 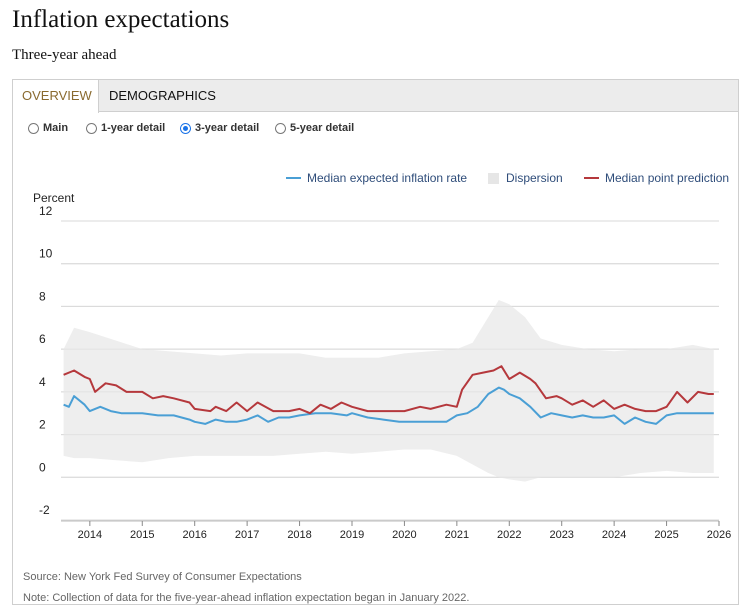 What do you see at coordinates (42, 296) in the screenshot?
I see `y-tick-label: 8` at bounding box center [42, 296].